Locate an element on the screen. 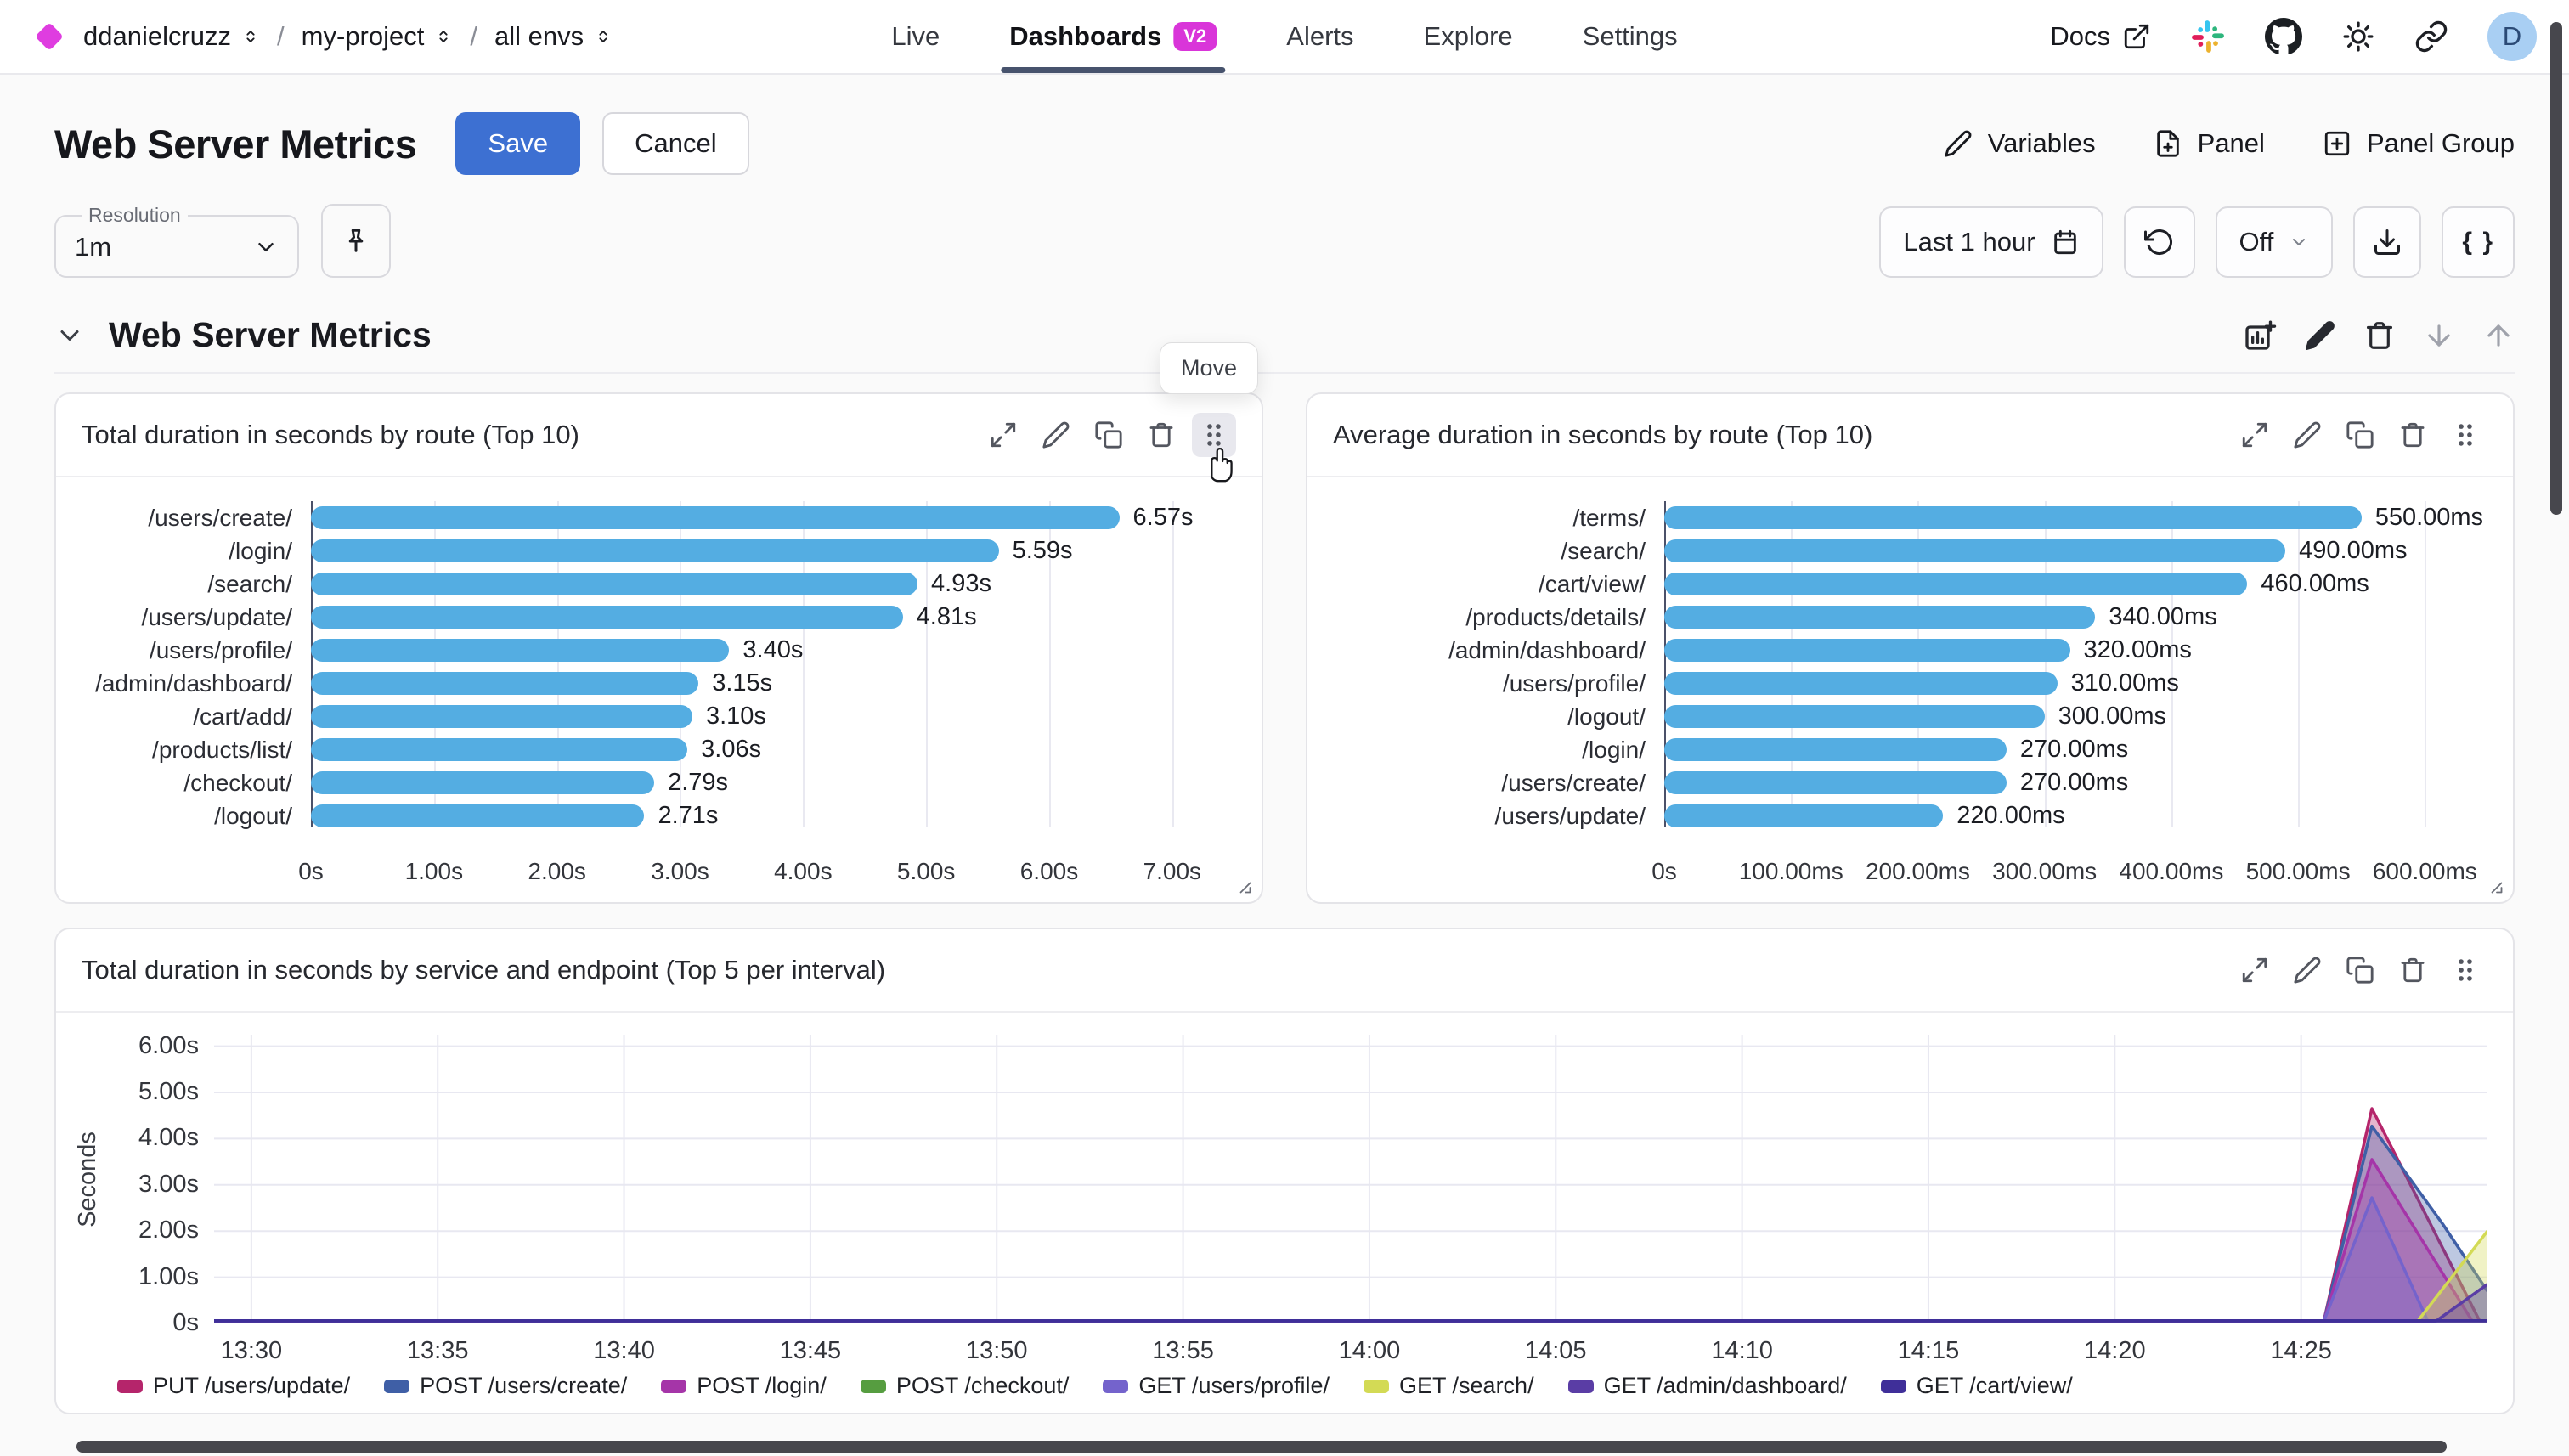  bar-value-label: 550.00ms is located at coordinates (2429, 518).